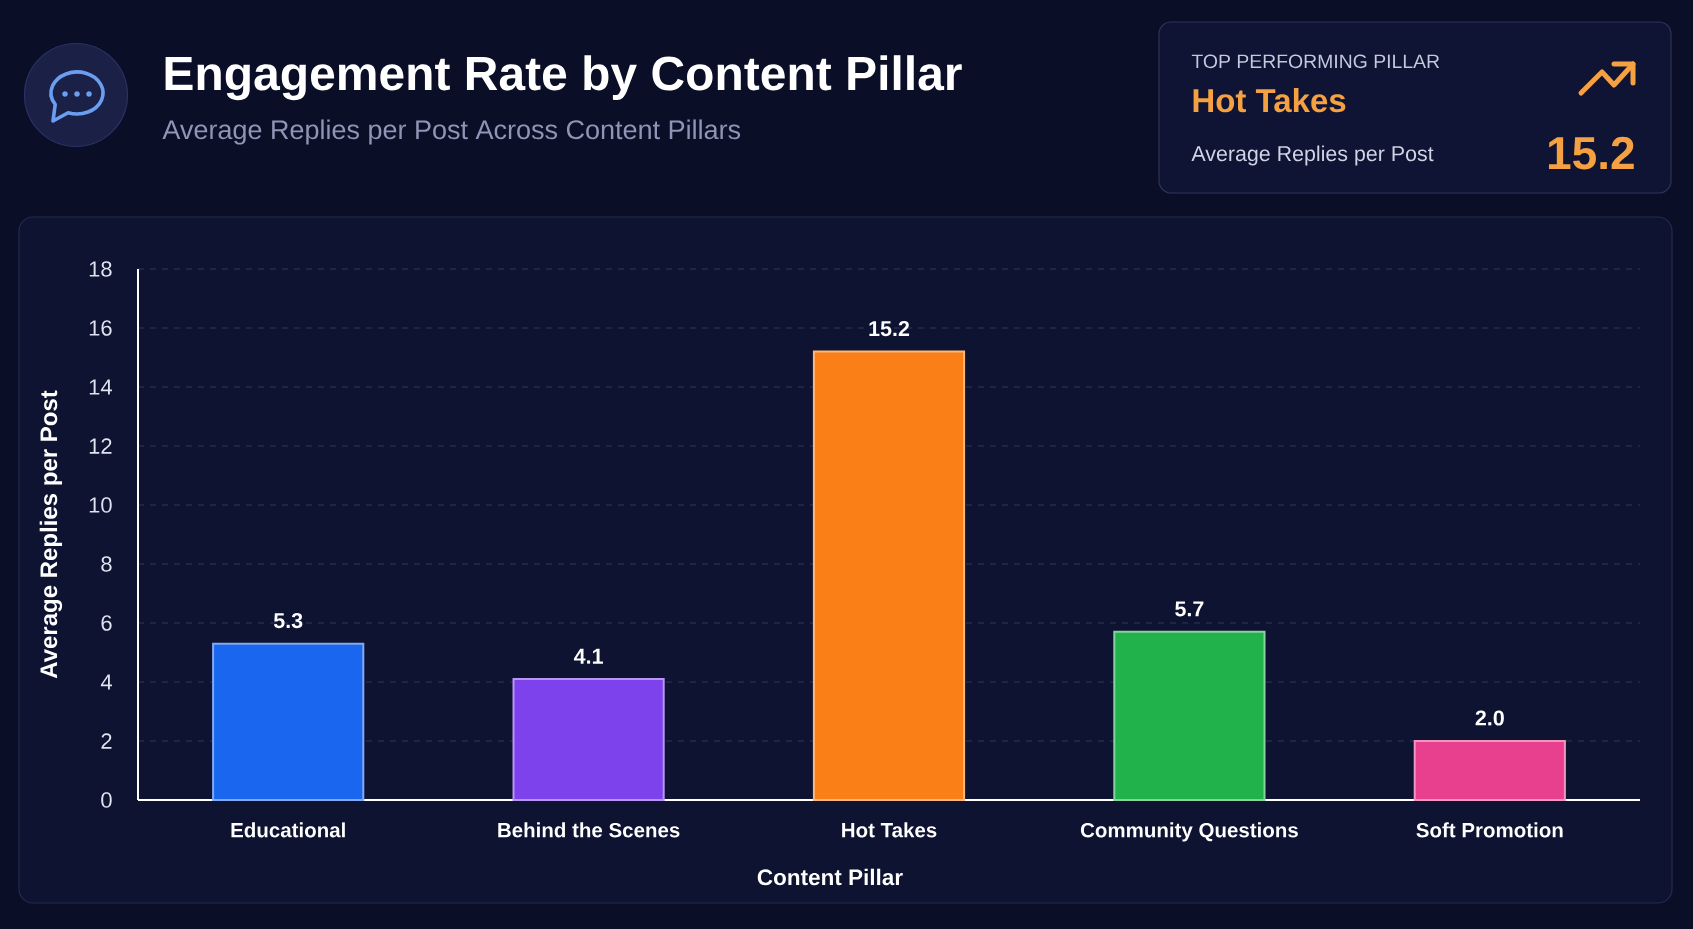  Describe the element at coordinates (1591, 153) in the screenshot. I see `text: 15.2` at that location.